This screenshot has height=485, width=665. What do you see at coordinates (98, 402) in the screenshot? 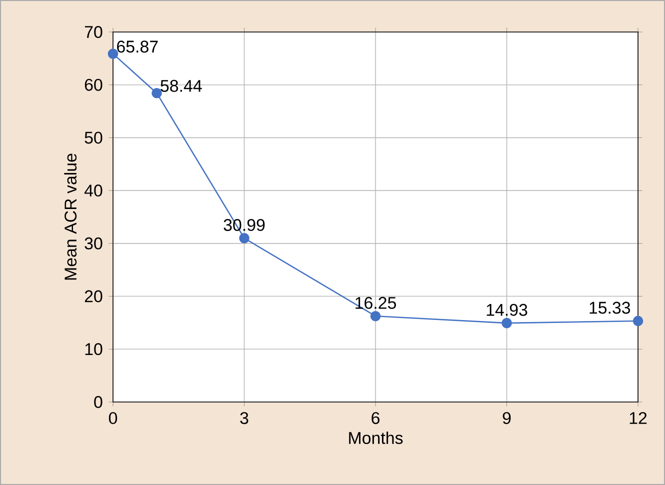
I see `y-tick-label: 0` at bounding box center [98, 402].